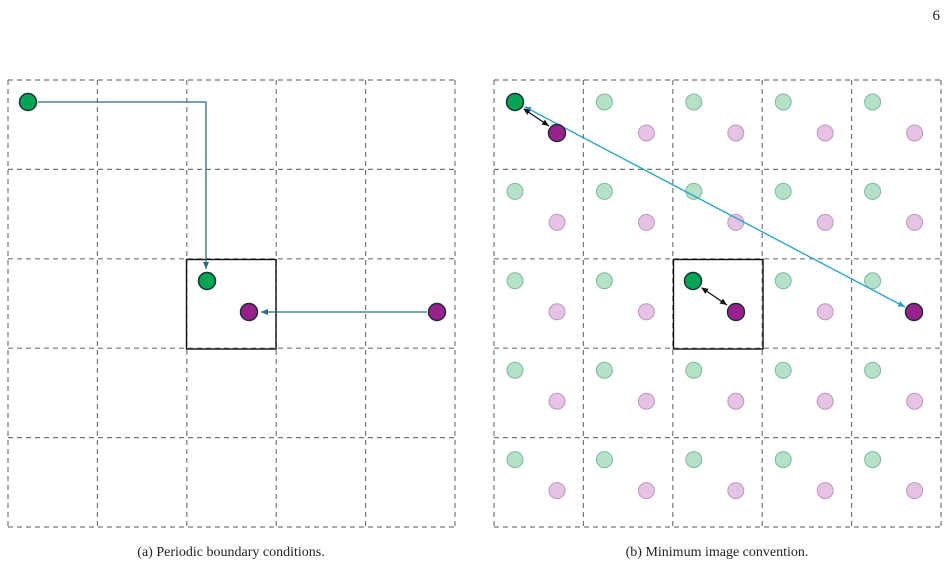 Image resolution: width=948 pixels, height=574 pixels. What do you see at coordinates (717, 552) in the screenshot?
I see `caption: (b) Minimum image convention.` at bounding box center [717, 552].